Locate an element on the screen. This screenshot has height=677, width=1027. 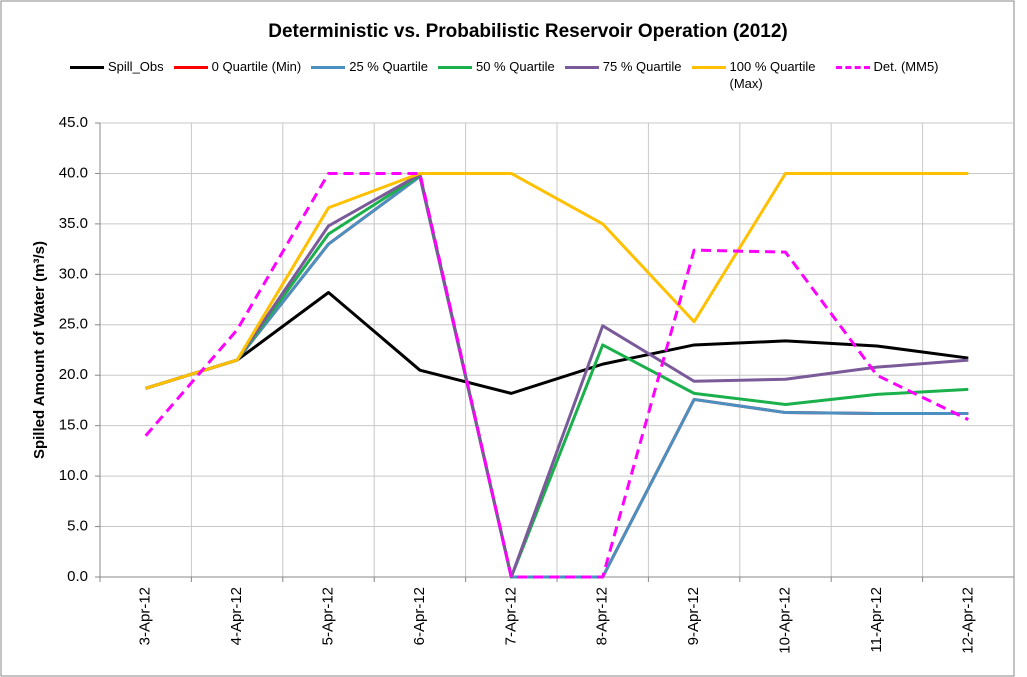
legend-label: Spill_Obs is located at coordinates (136, 66).